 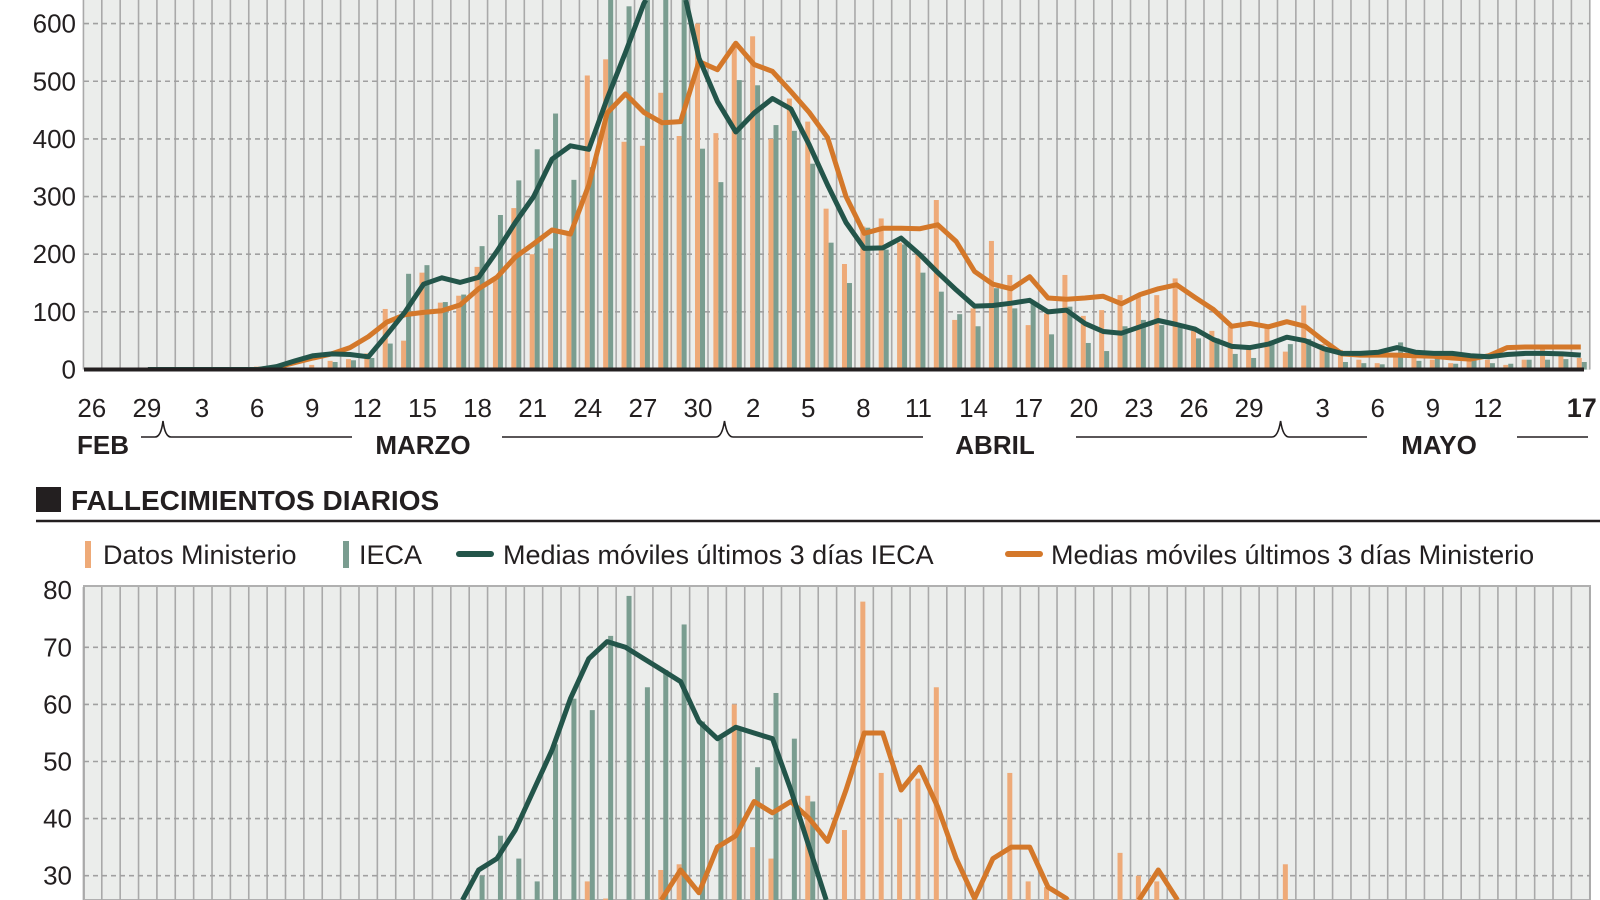 I want to click on x-tick-label: 17, so click(x=1028, y=408).